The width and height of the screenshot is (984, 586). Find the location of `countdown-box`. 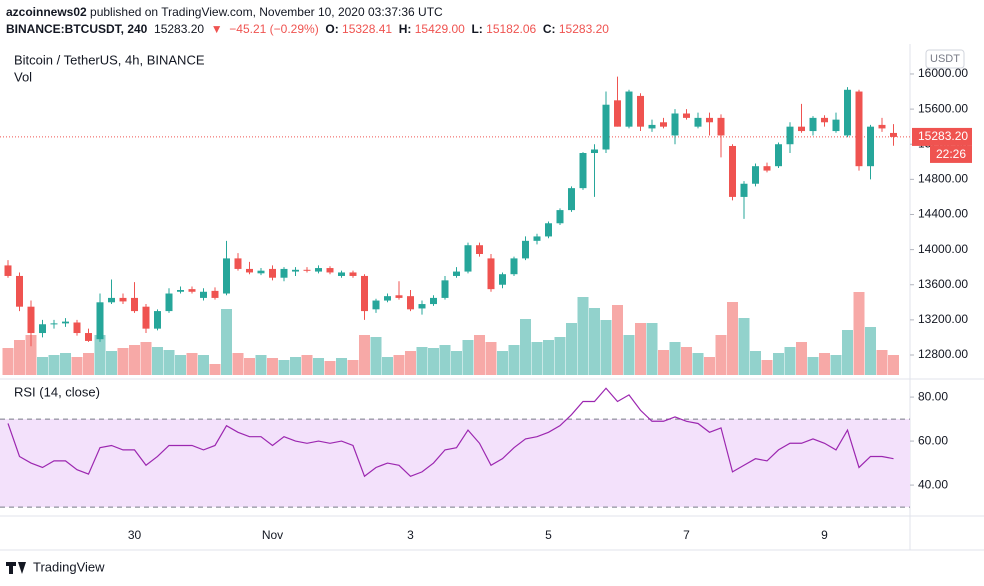

countdown-box is located at coordinates (951, 154).